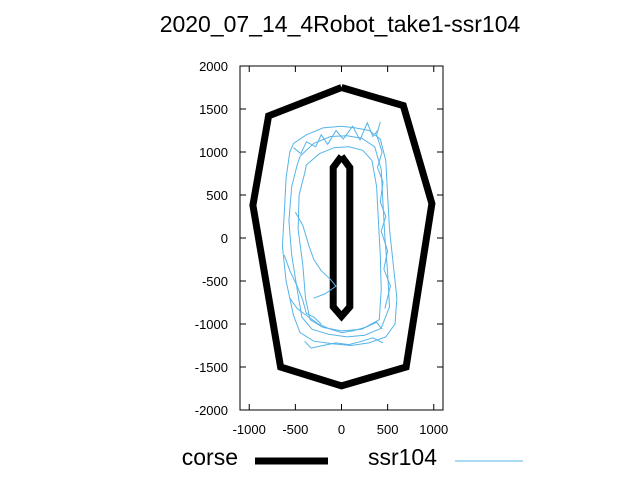  Describe the element at coordinates (352, 457) in the screenshot. I see `legend: corse ssr104` at that location.